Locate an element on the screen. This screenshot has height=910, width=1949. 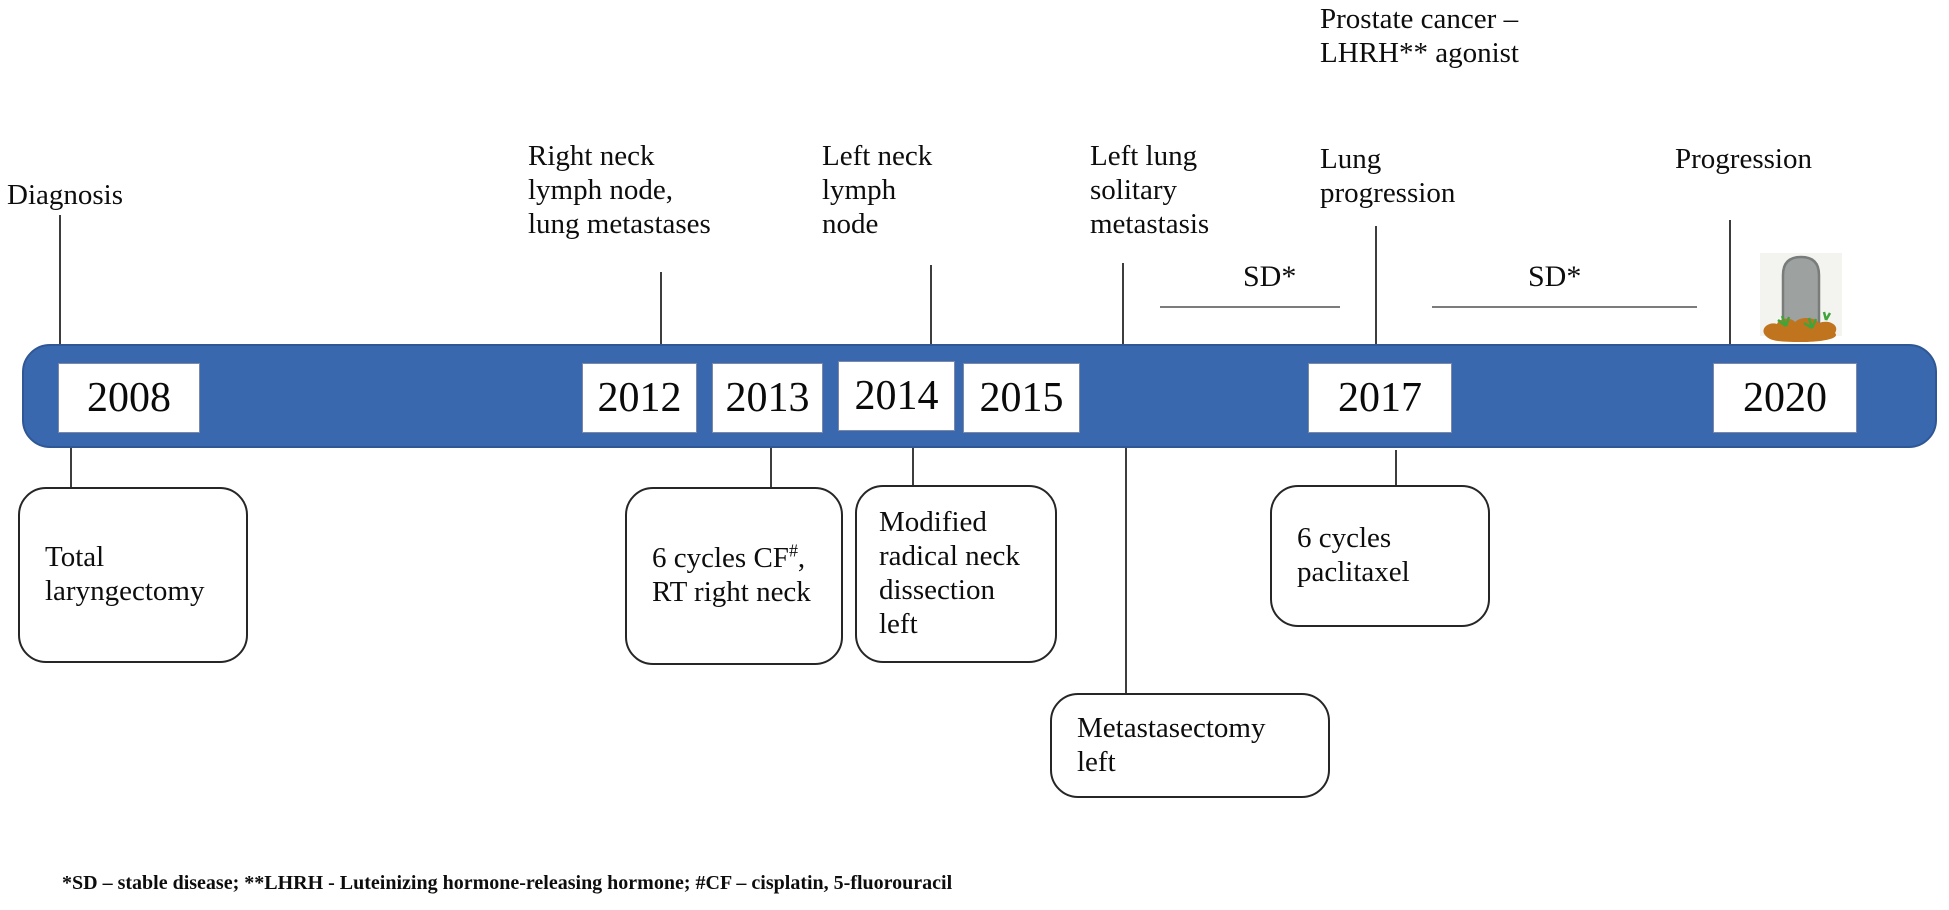
treatment-box-metastasectomy: Metastasectomy left is located at coordinates (1190, 745).